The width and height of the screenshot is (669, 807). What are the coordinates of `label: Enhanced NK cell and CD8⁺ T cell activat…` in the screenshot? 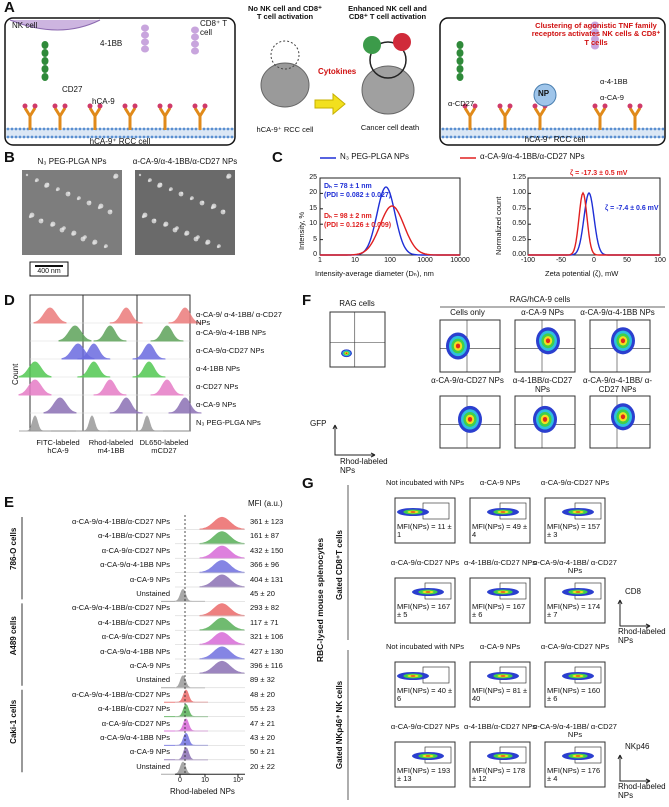 It's located at (387, 13).